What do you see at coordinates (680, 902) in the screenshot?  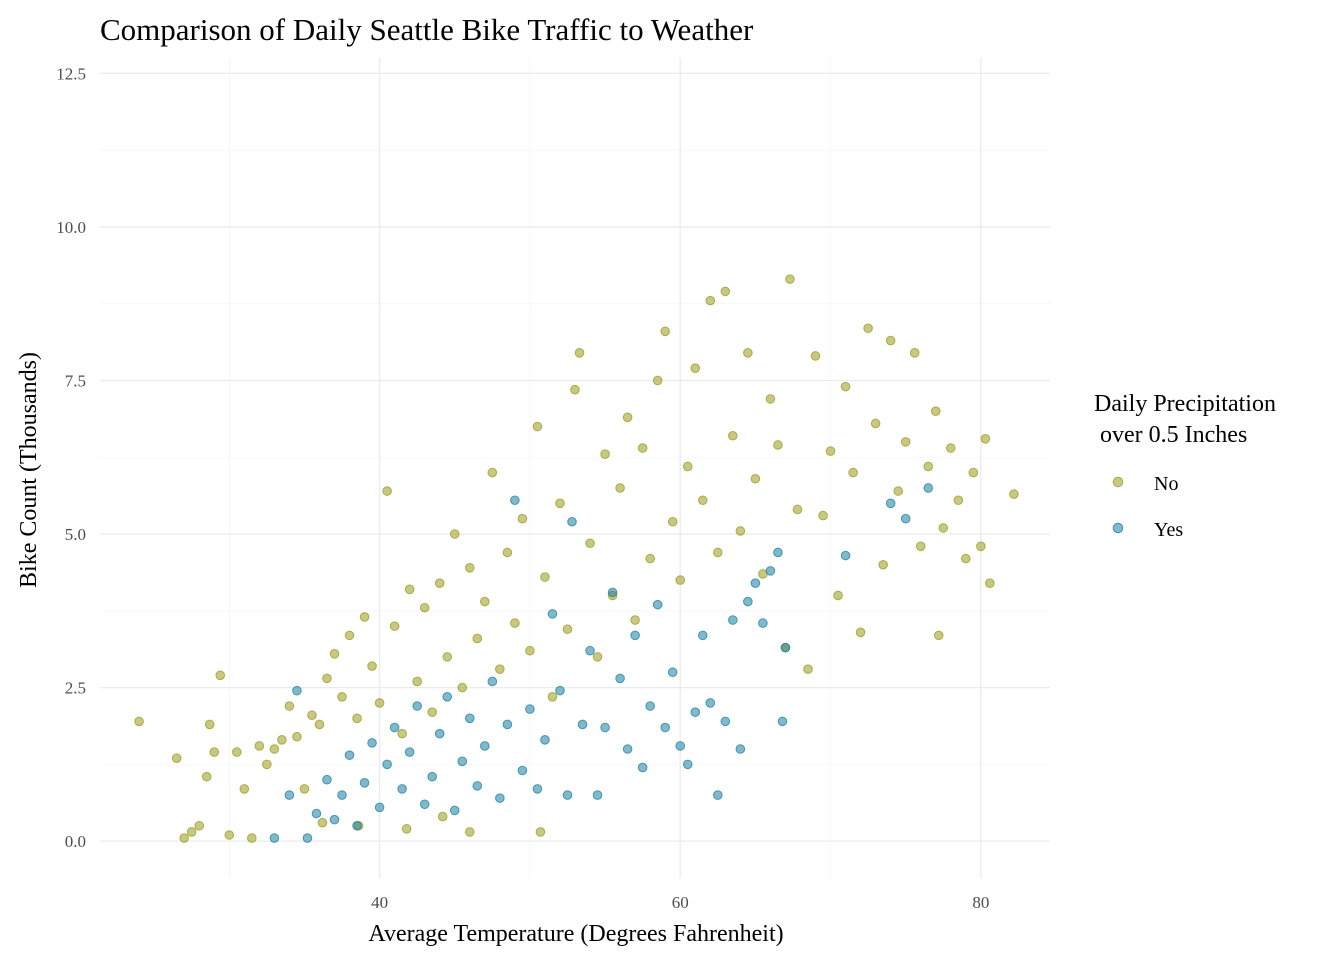 I see `x-tick-label: 60` at bounding box center [680, 902].